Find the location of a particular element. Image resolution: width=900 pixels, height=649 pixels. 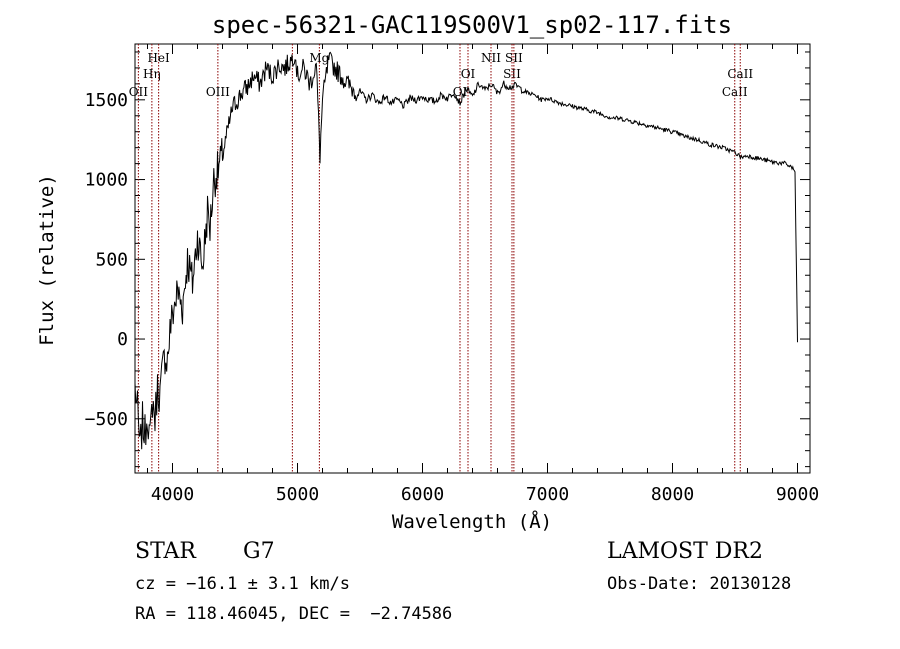

y-tick-label: 500 is located at coordinates (111, 259).